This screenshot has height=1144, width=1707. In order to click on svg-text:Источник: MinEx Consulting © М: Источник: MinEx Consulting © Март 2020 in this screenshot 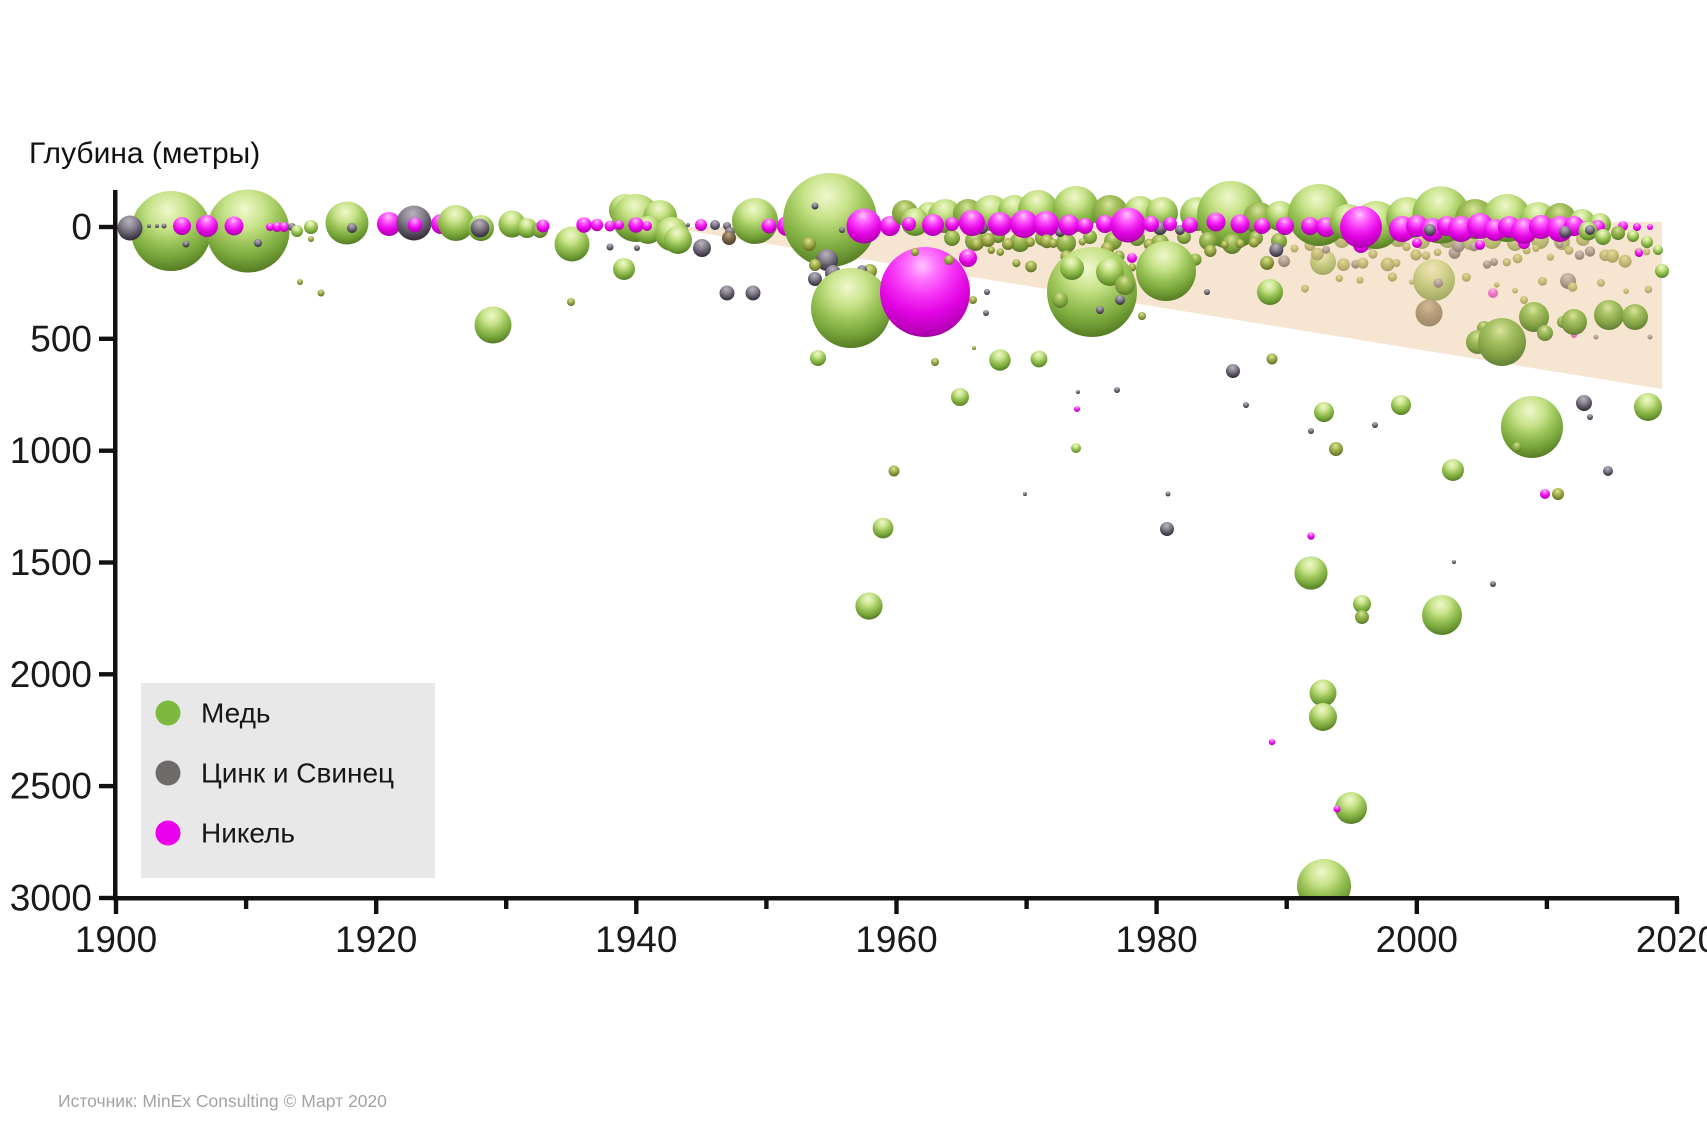, I will do `click(222, 1101)`.